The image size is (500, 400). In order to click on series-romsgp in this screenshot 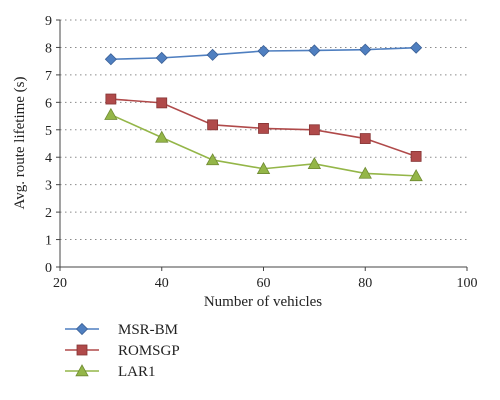, I will do `click(263, 127)`.